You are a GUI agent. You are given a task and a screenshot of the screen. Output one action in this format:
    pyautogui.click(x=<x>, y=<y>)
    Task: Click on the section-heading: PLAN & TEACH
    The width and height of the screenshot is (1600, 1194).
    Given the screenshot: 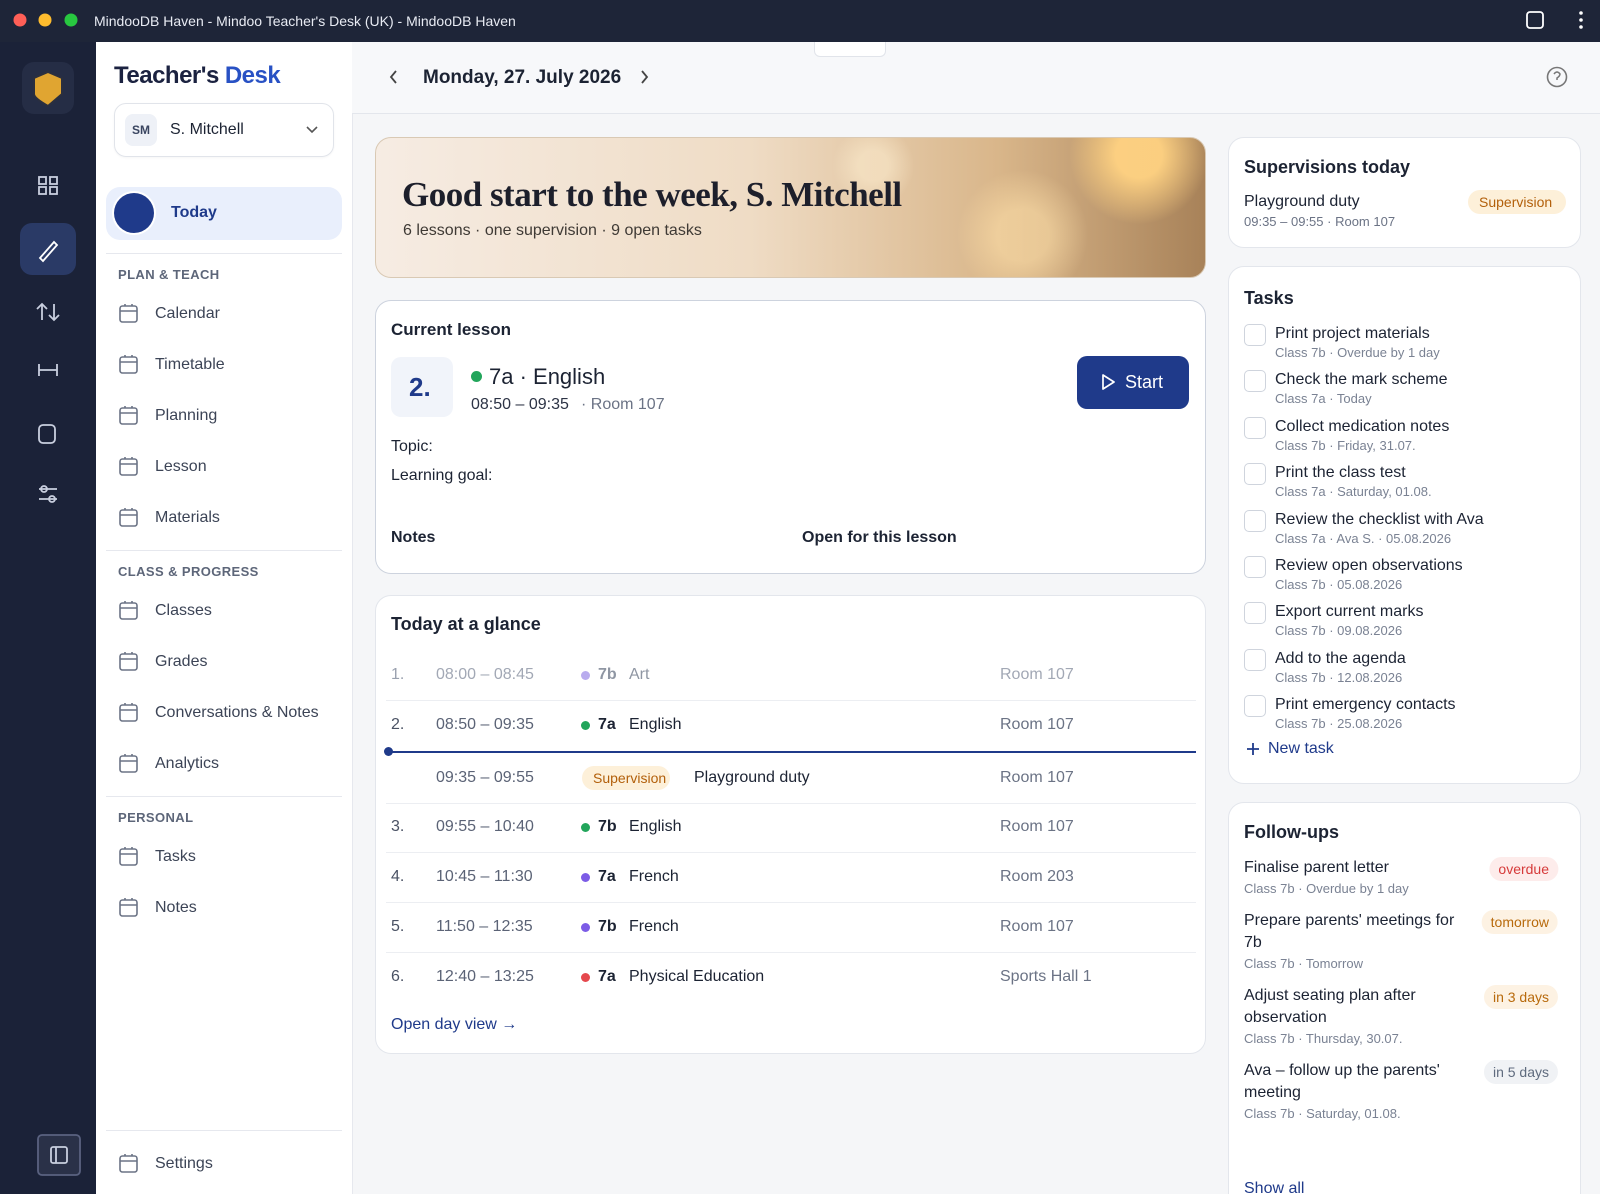 What is the action you would take?
    pyautogui.click(x=169, y=274)
    